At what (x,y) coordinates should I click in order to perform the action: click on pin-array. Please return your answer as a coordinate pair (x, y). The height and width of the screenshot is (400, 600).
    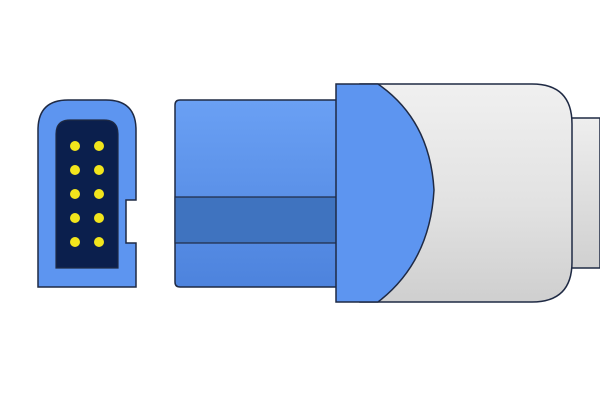
    Looking at the image, I should click on (87, 194).